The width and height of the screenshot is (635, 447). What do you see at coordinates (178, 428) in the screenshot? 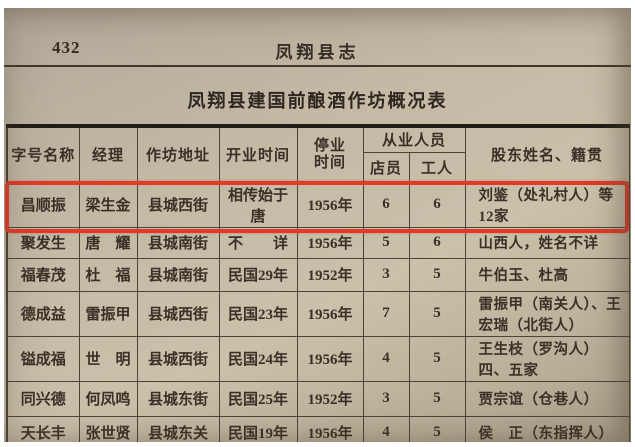
I see `cell-address: 县城东关` at bounding box center [178, 428].